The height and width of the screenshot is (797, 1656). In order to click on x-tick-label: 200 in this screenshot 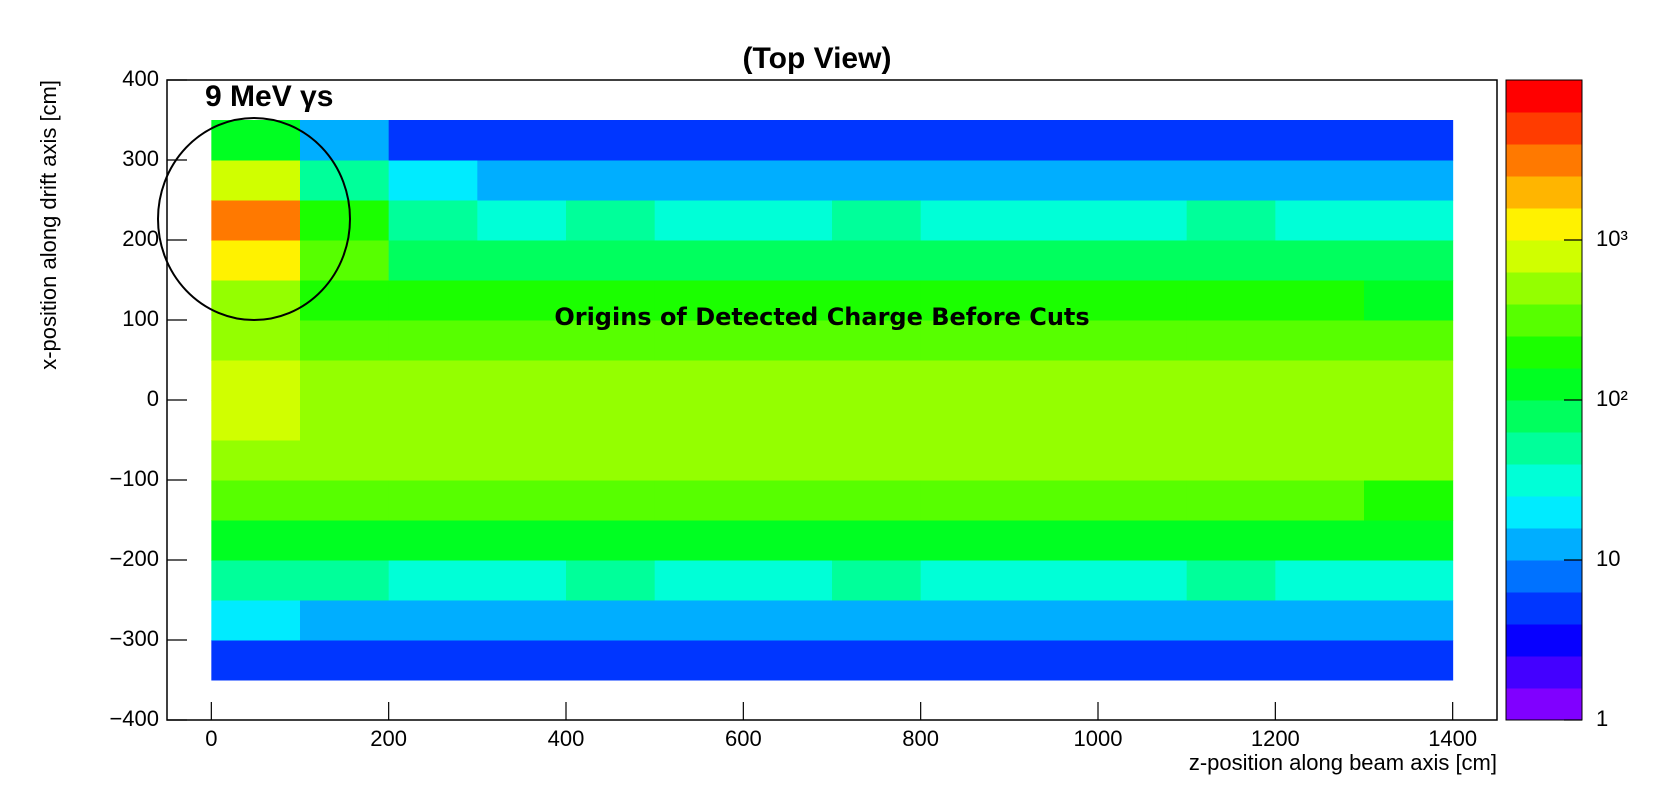, I will do `click(388, 738)`.